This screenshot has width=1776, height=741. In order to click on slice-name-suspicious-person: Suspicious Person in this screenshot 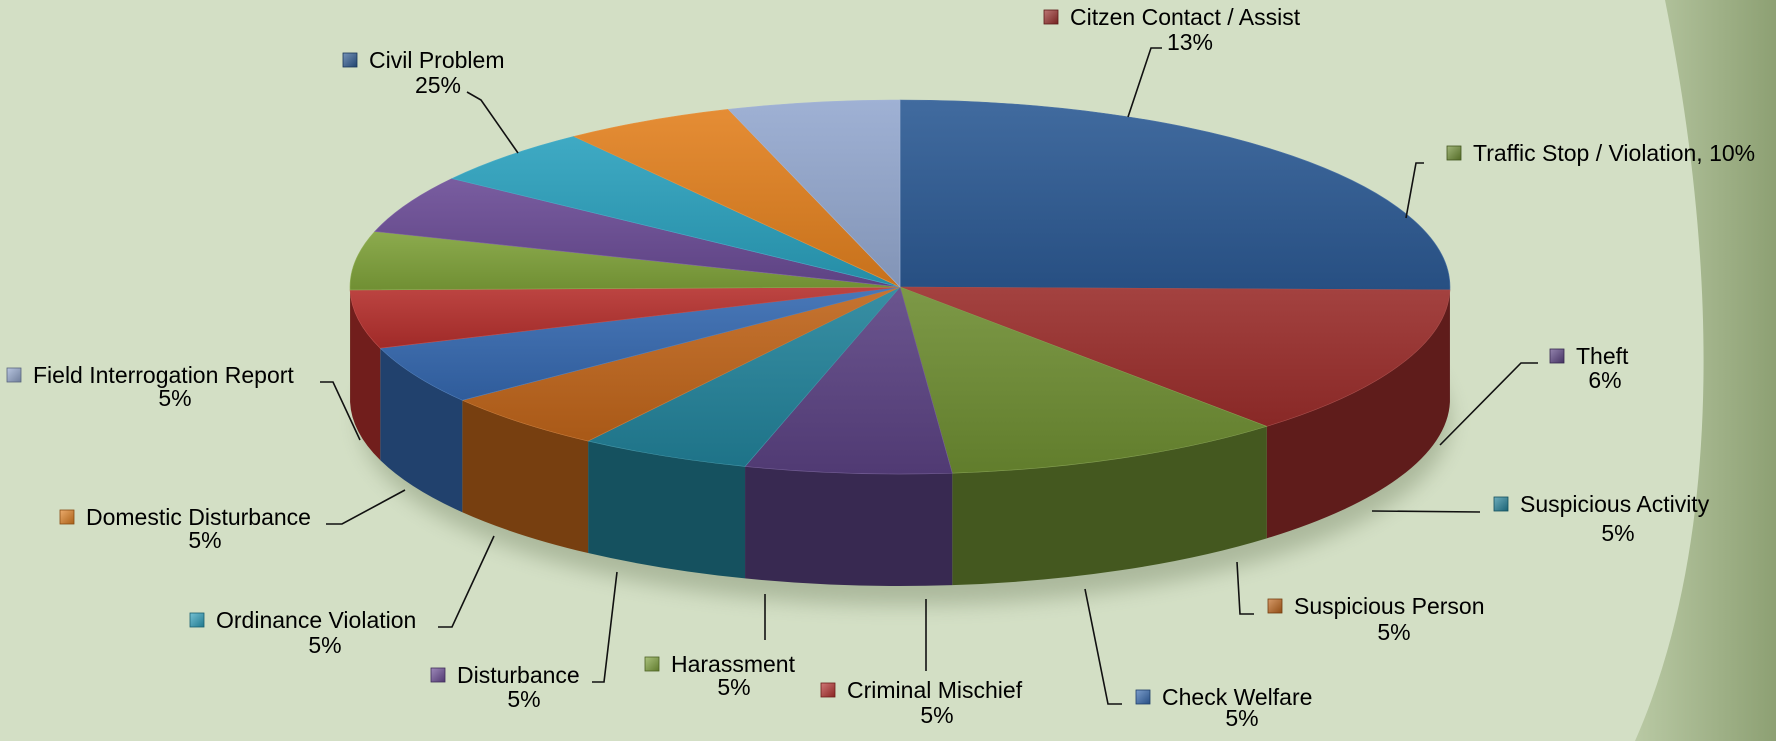, I will do `click(1389, 606)`.